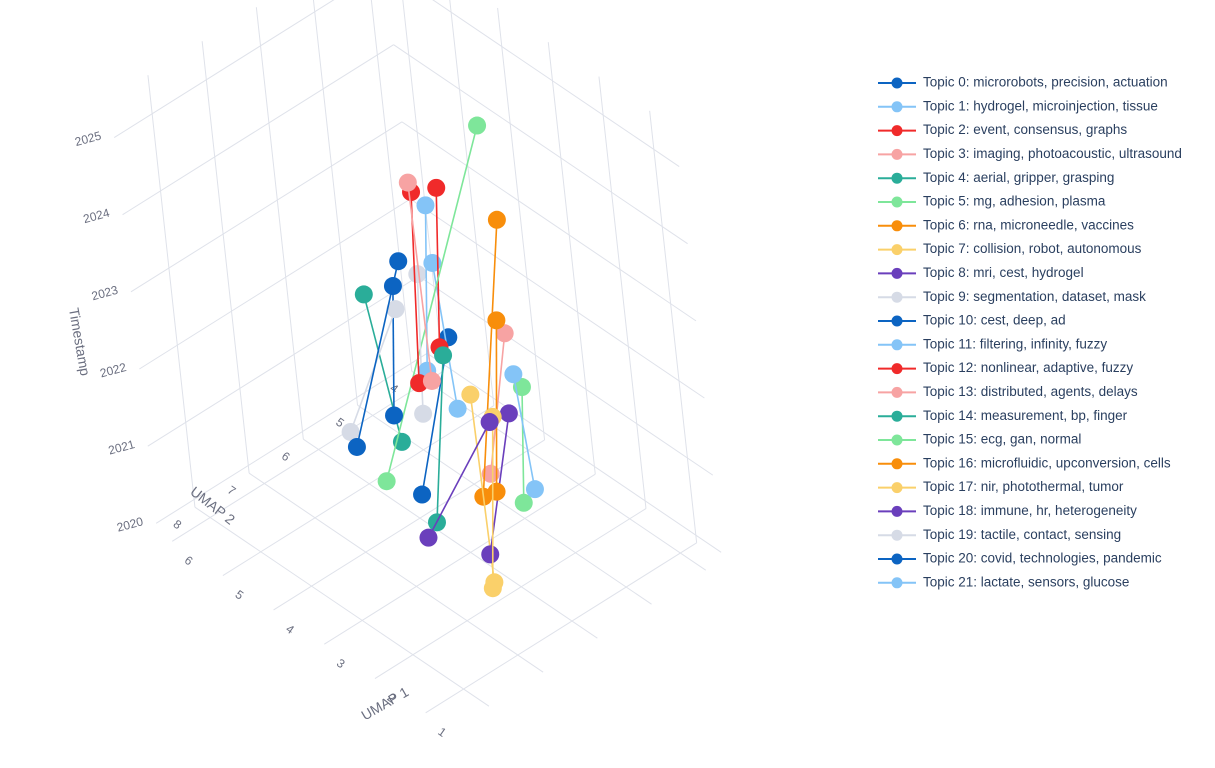 The image size is (1215, 768). I want to click on legend-item-topic-12: Topic 12: nonlinear, adaptive, fuzzy, so click(1005, 367).